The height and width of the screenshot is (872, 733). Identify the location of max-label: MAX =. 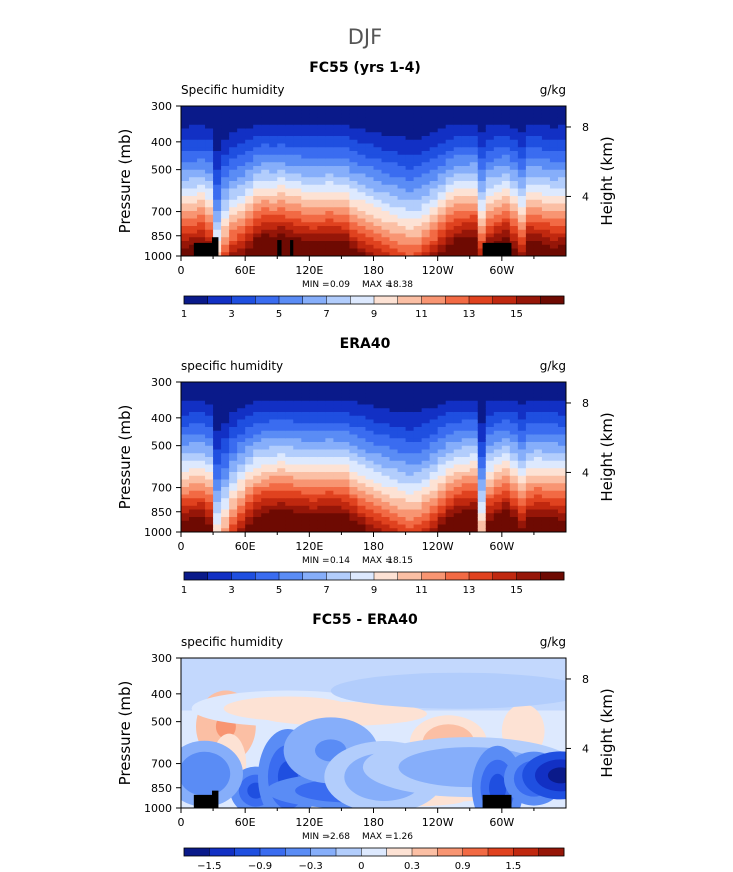
(377, 561).